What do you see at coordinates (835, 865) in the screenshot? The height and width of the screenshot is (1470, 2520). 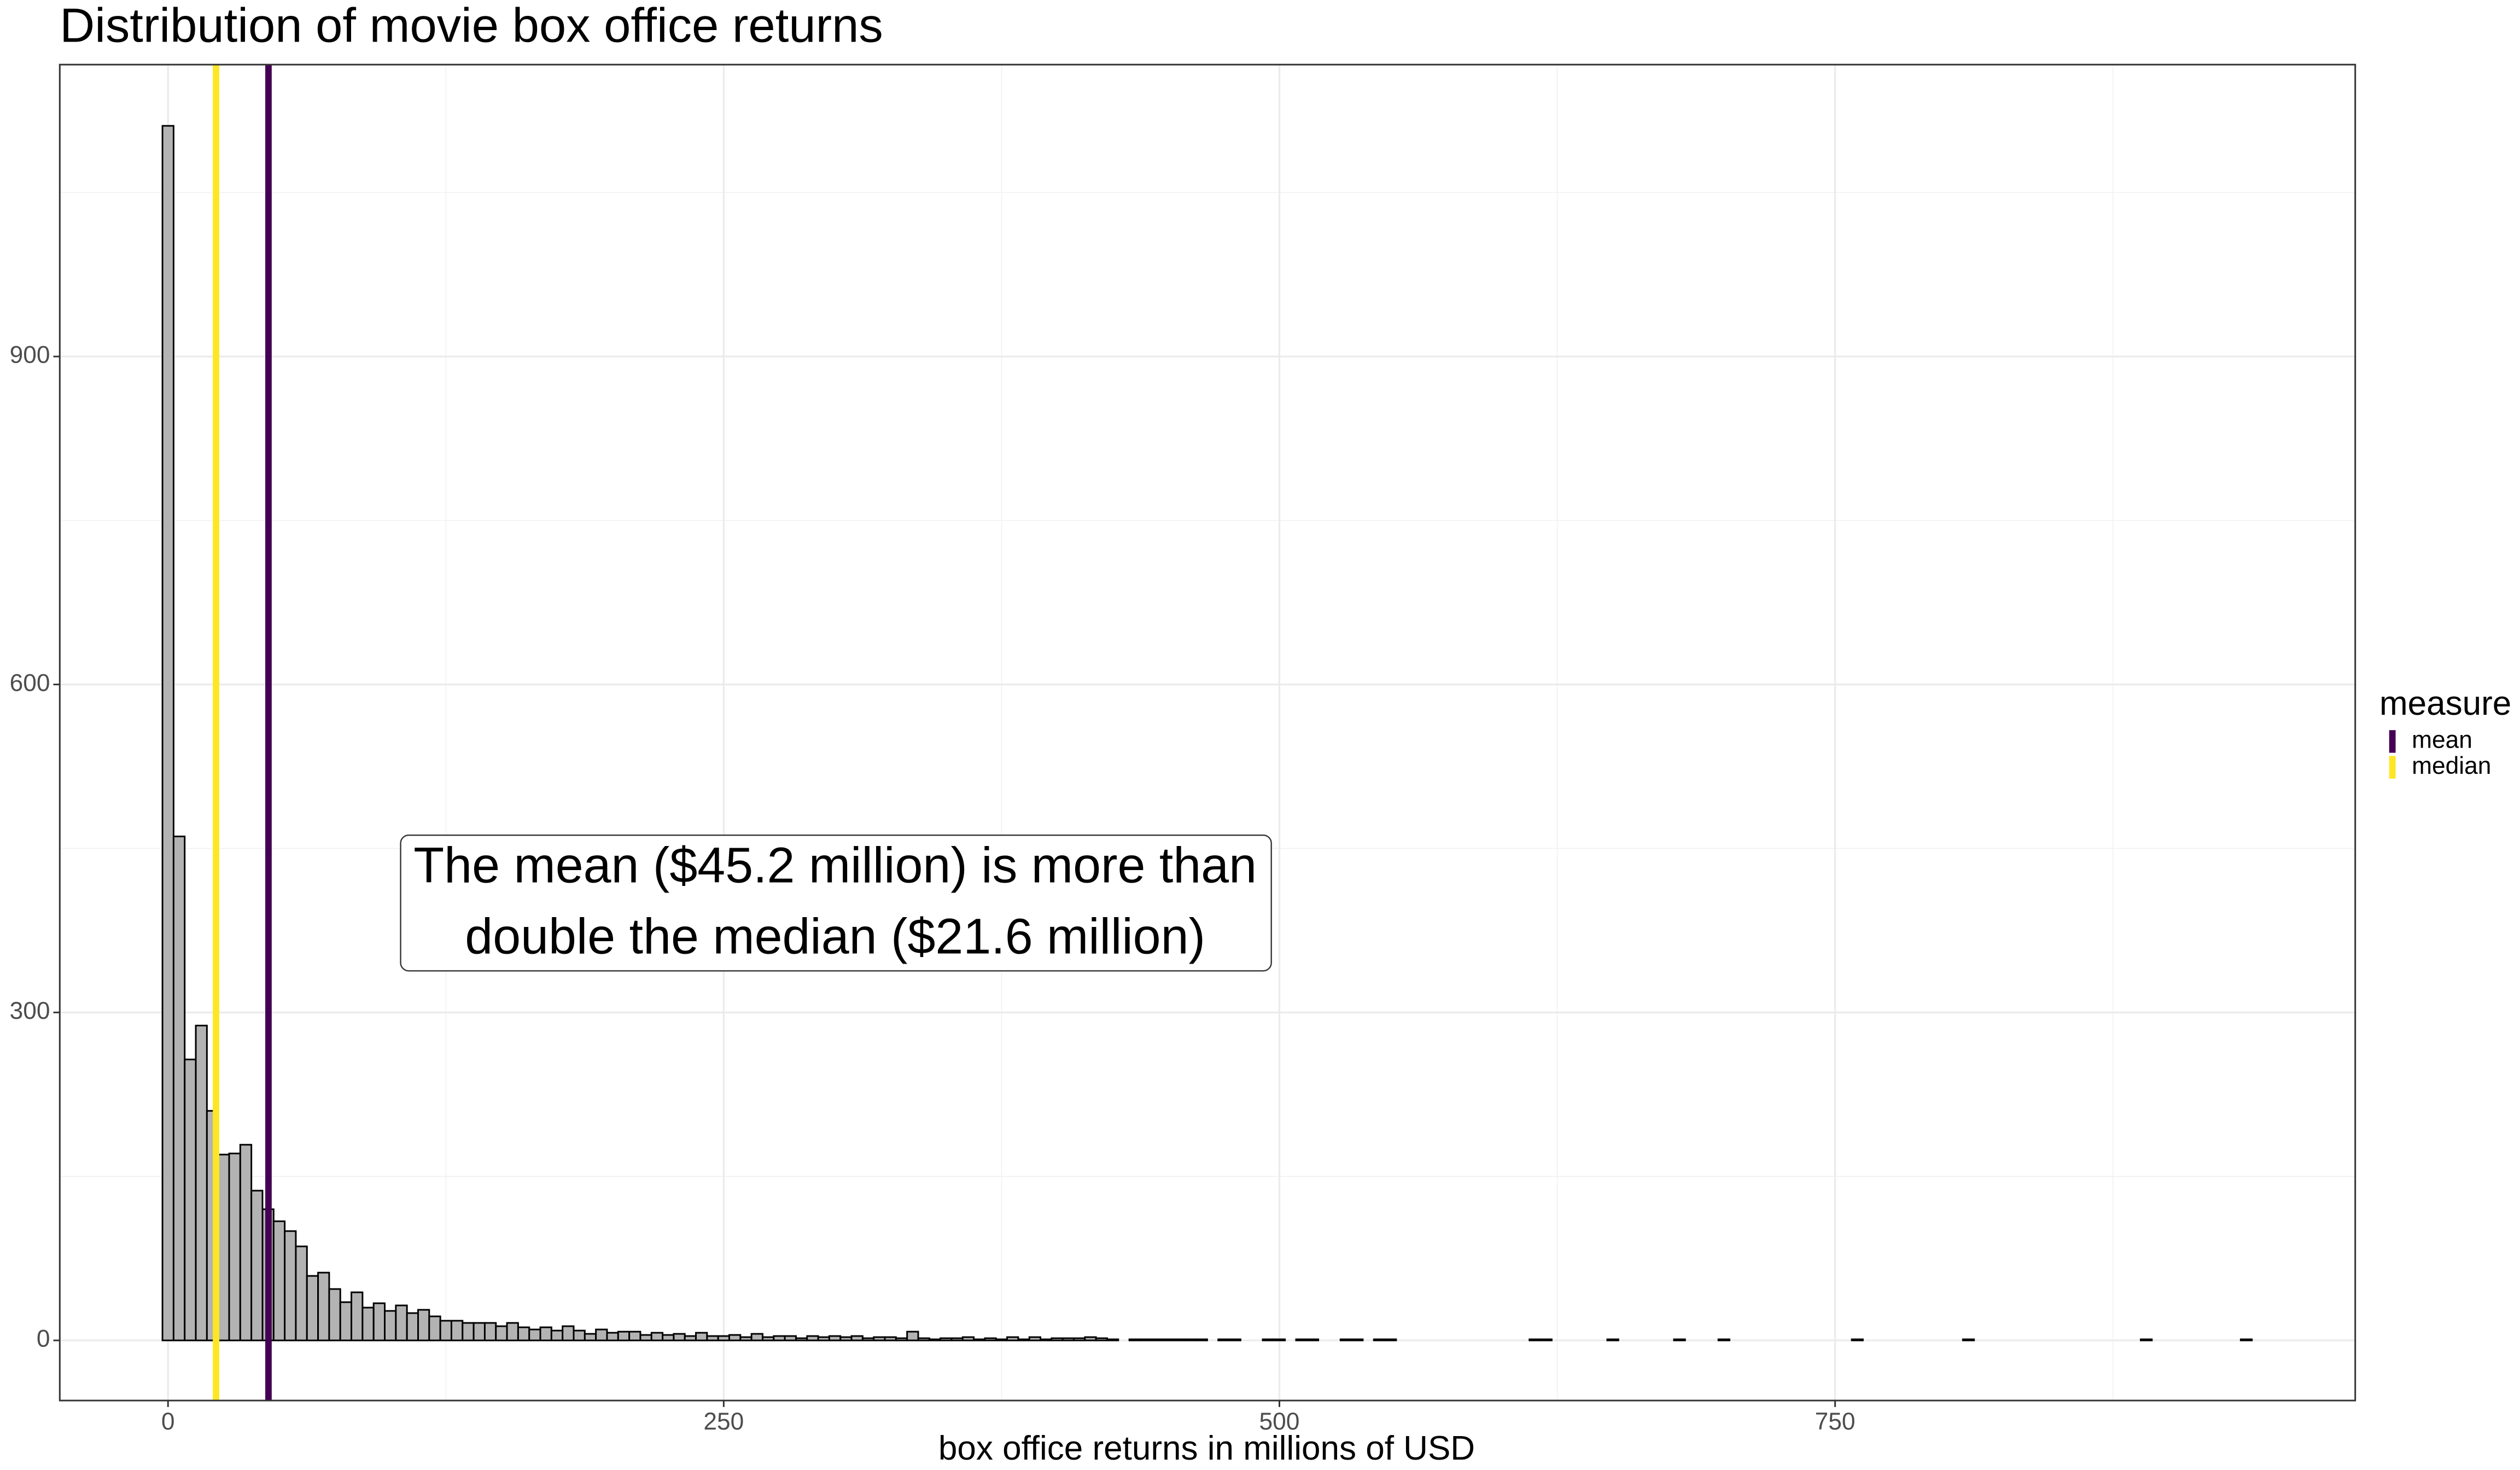 I see `annotation-text: The mean ($45.2 million) is more than` at bounding box center [835, 865].